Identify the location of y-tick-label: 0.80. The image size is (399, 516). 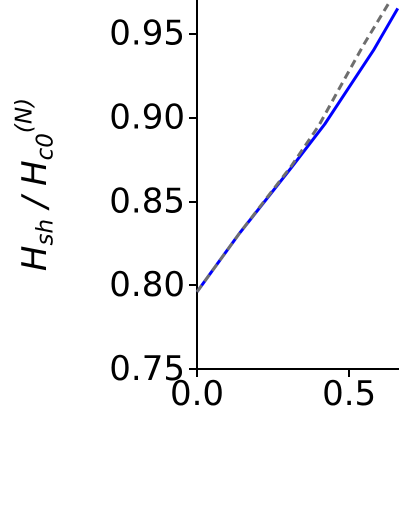
(147, 285).